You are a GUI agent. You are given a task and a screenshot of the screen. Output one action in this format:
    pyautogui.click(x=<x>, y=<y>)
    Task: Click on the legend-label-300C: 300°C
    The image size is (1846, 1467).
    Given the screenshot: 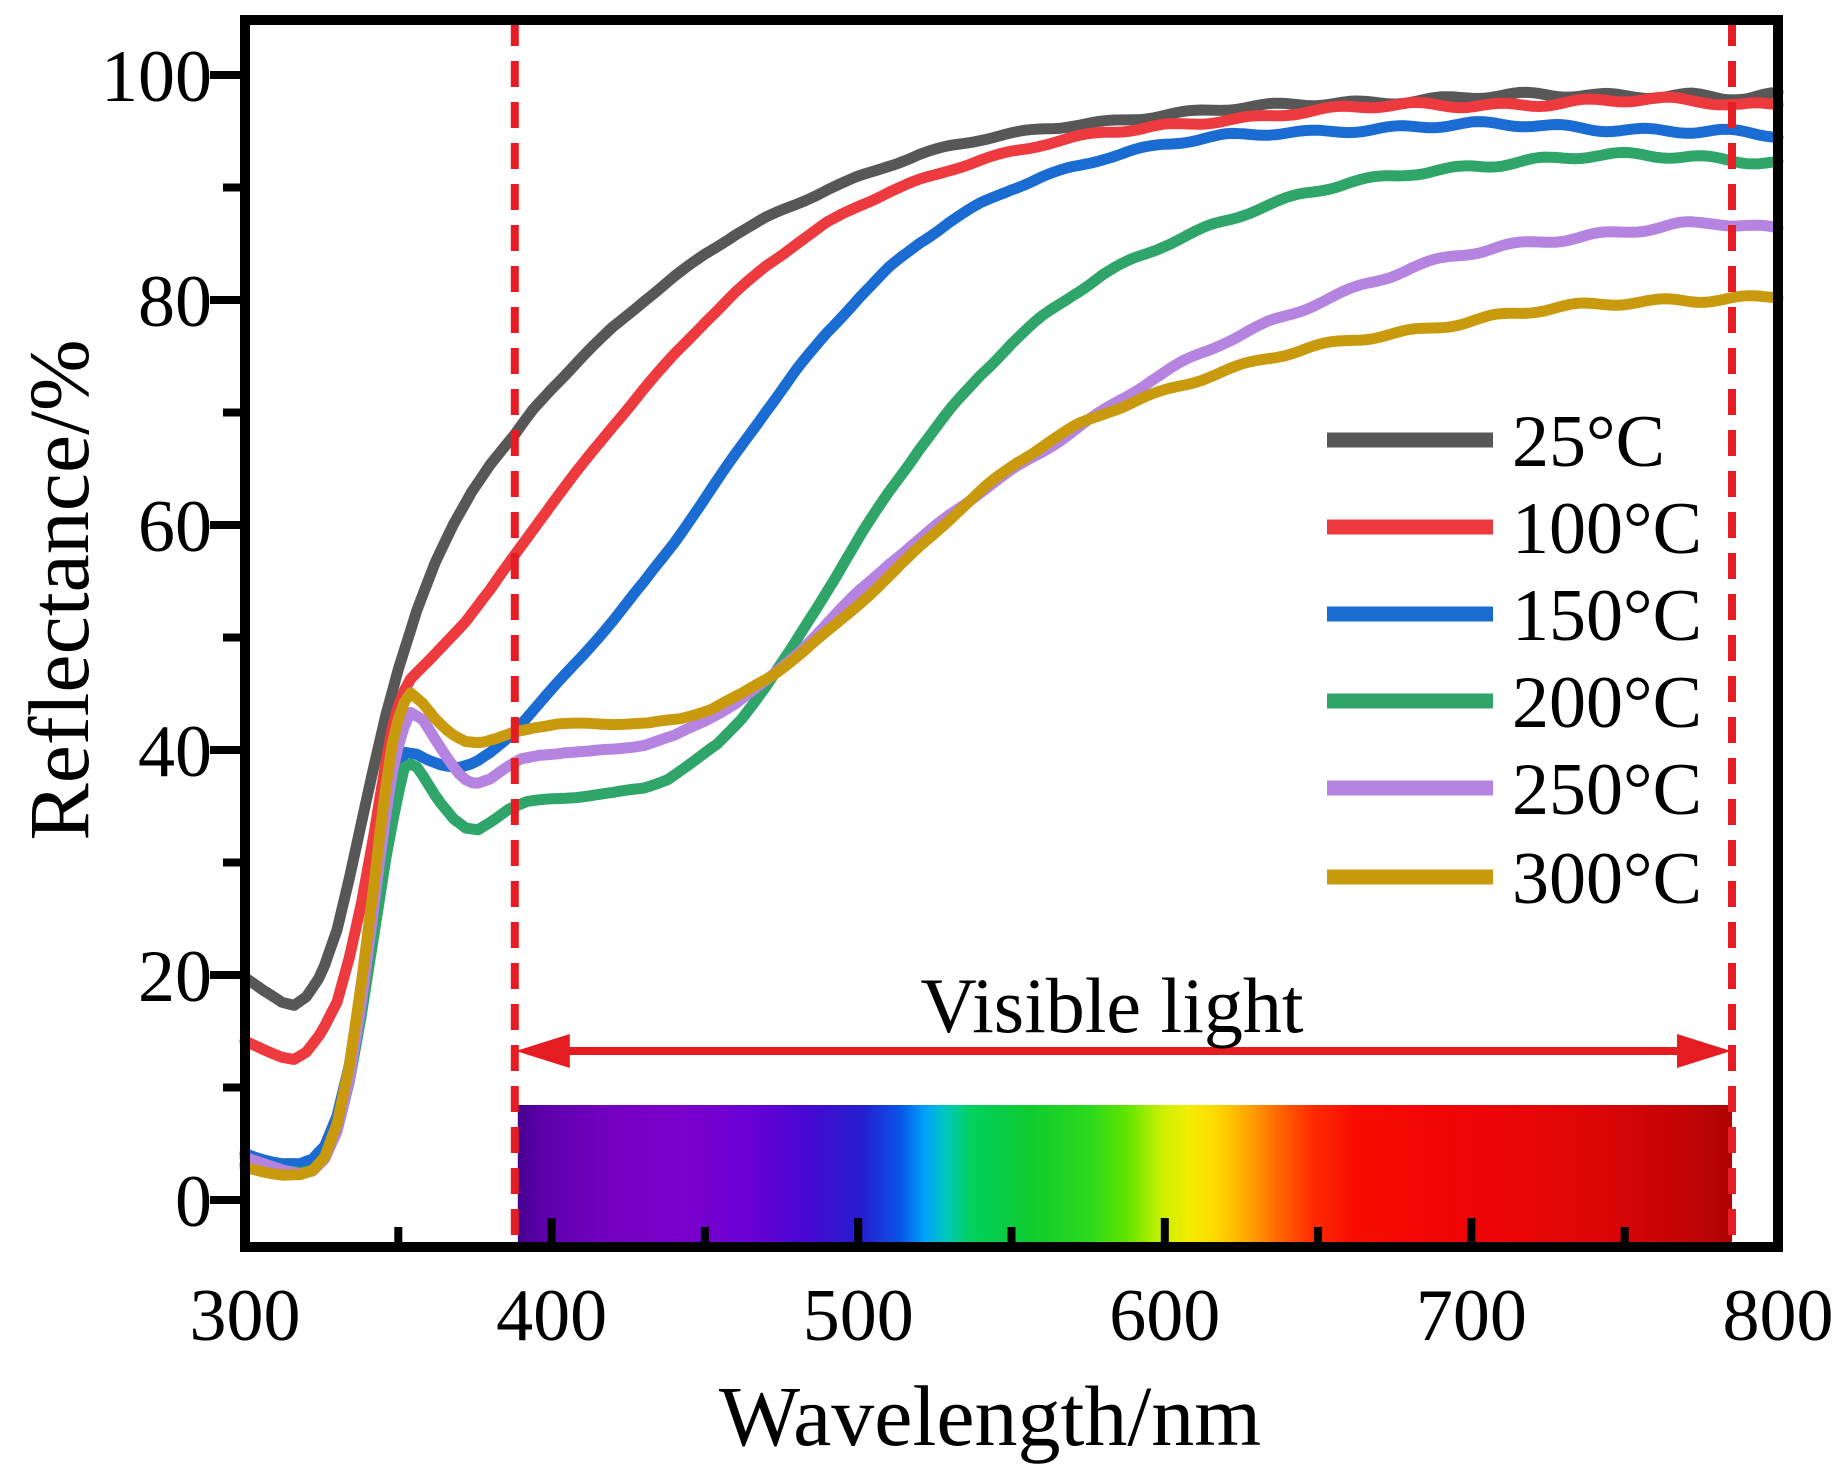 What is the action you would take?
    pyautogui.click(x=1607, y=879)
    